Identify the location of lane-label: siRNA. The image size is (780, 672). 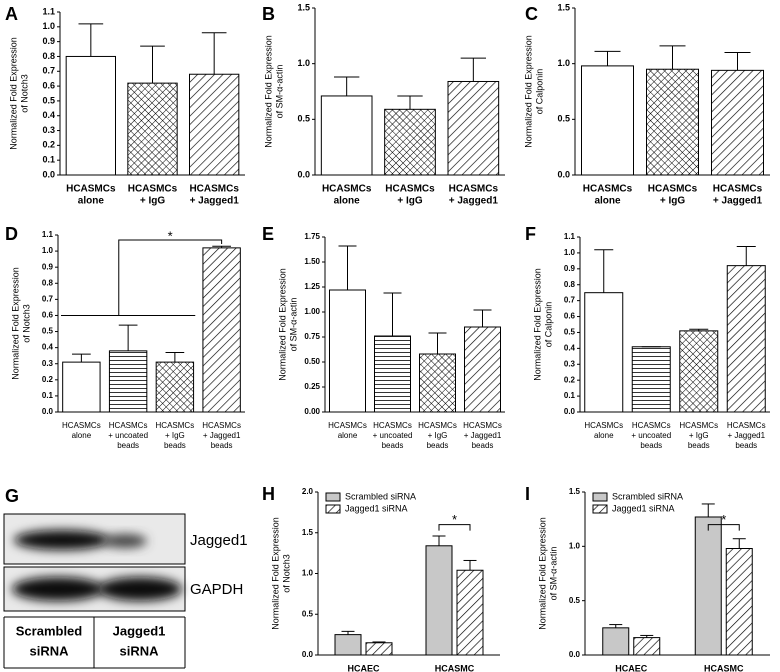
(139, 650).